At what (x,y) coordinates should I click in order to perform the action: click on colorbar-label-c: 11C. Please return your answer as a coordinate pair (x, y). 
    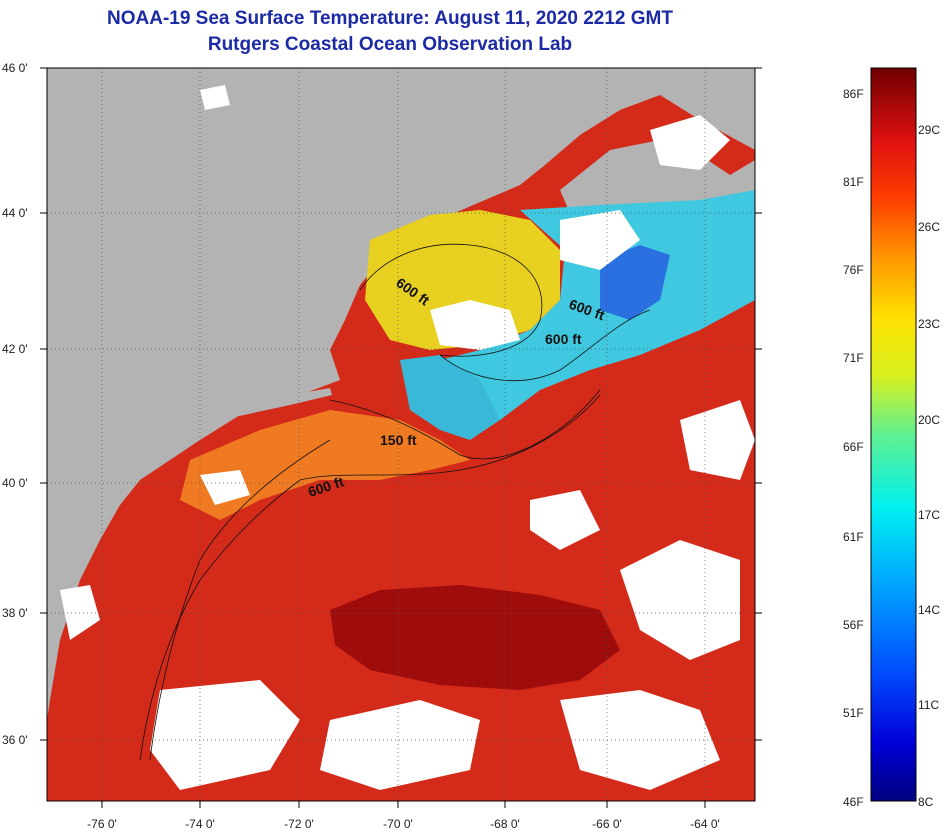
    Looking at the image, I should click on (929, 705).